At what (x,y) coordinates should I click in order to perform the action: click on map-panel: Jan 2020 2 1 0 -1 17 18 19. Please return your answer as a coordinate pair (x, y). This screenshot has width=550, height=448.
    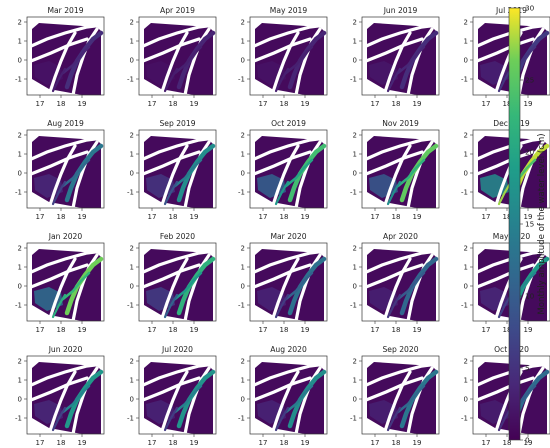
    Looking at the image, I should click on (60, 283).